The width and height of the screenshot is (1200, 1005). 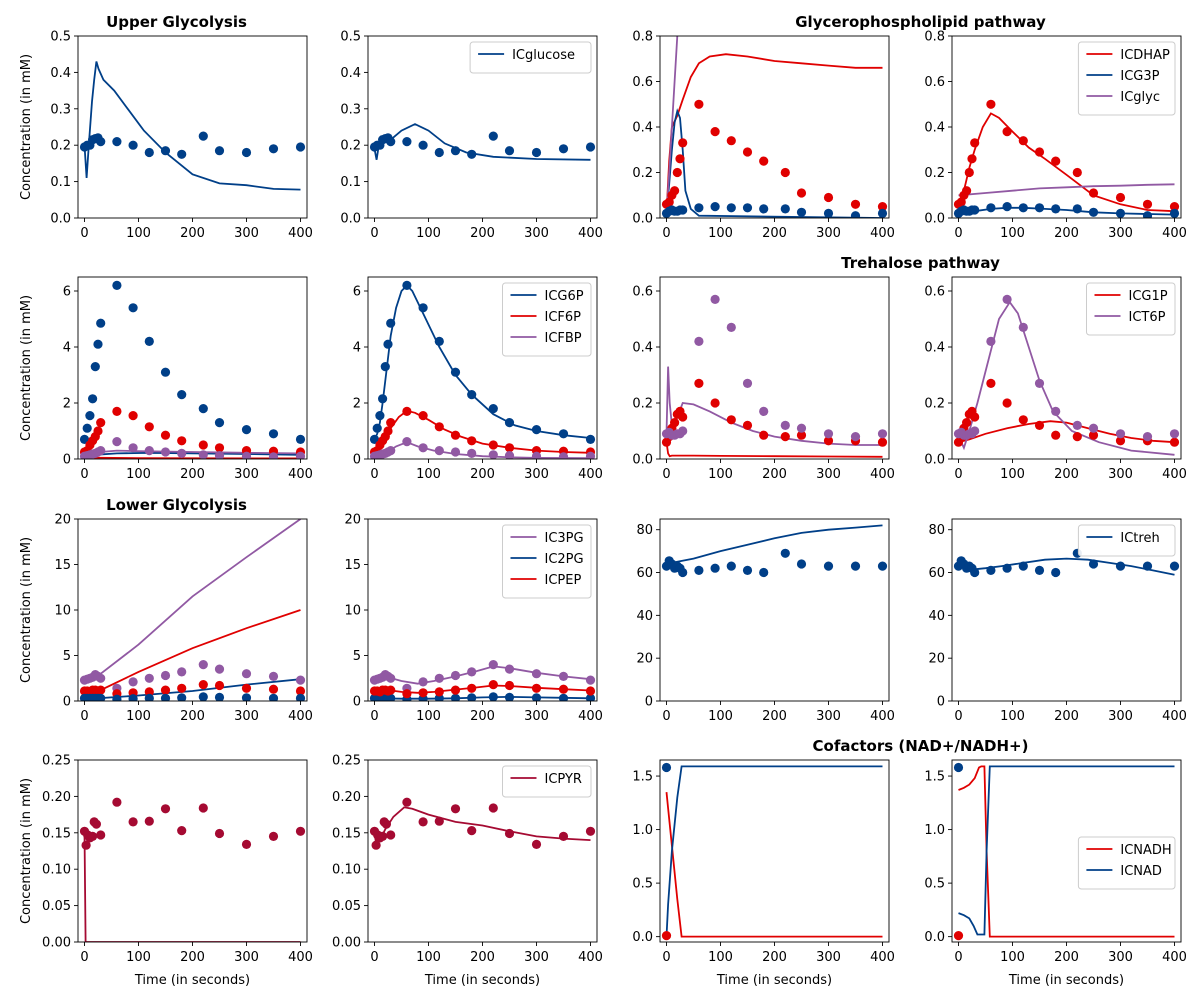 I want to click on y-axis-label: Concentration (in mM), so click(x=26, y=368).